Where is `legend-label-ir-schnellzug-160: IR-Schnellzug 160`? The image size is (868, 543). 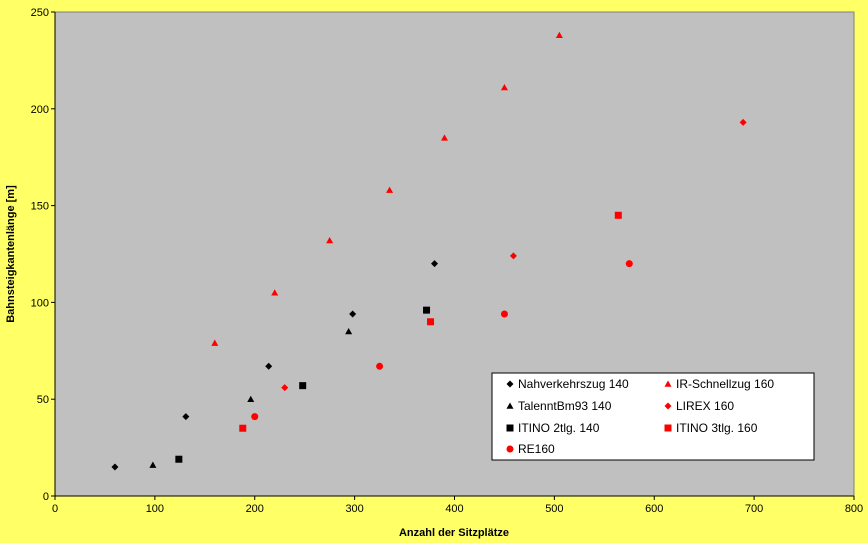
legend-label-ir-schnellzug-160: IR-Schnellzug 160 is located at coordinates (725, 384).